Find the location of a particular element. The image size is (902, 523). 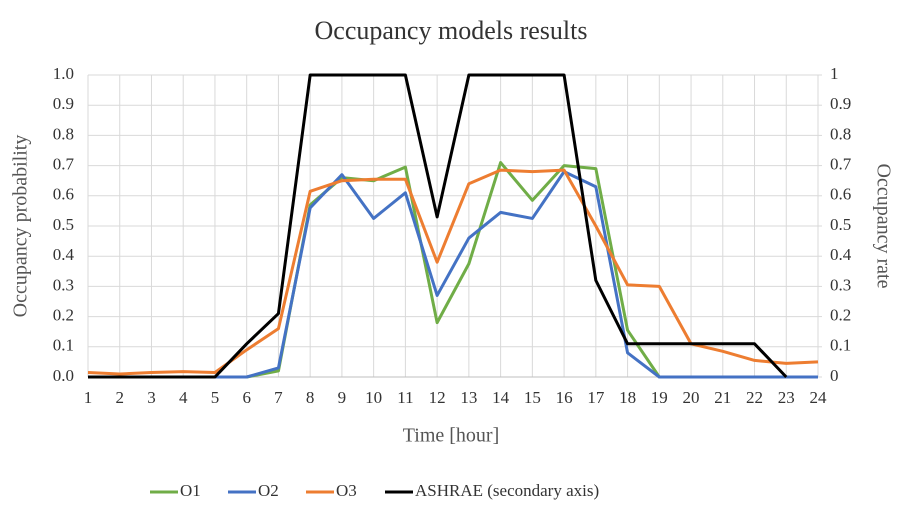

y-tick-label: 0.1 is located at coordinates (63, 345).